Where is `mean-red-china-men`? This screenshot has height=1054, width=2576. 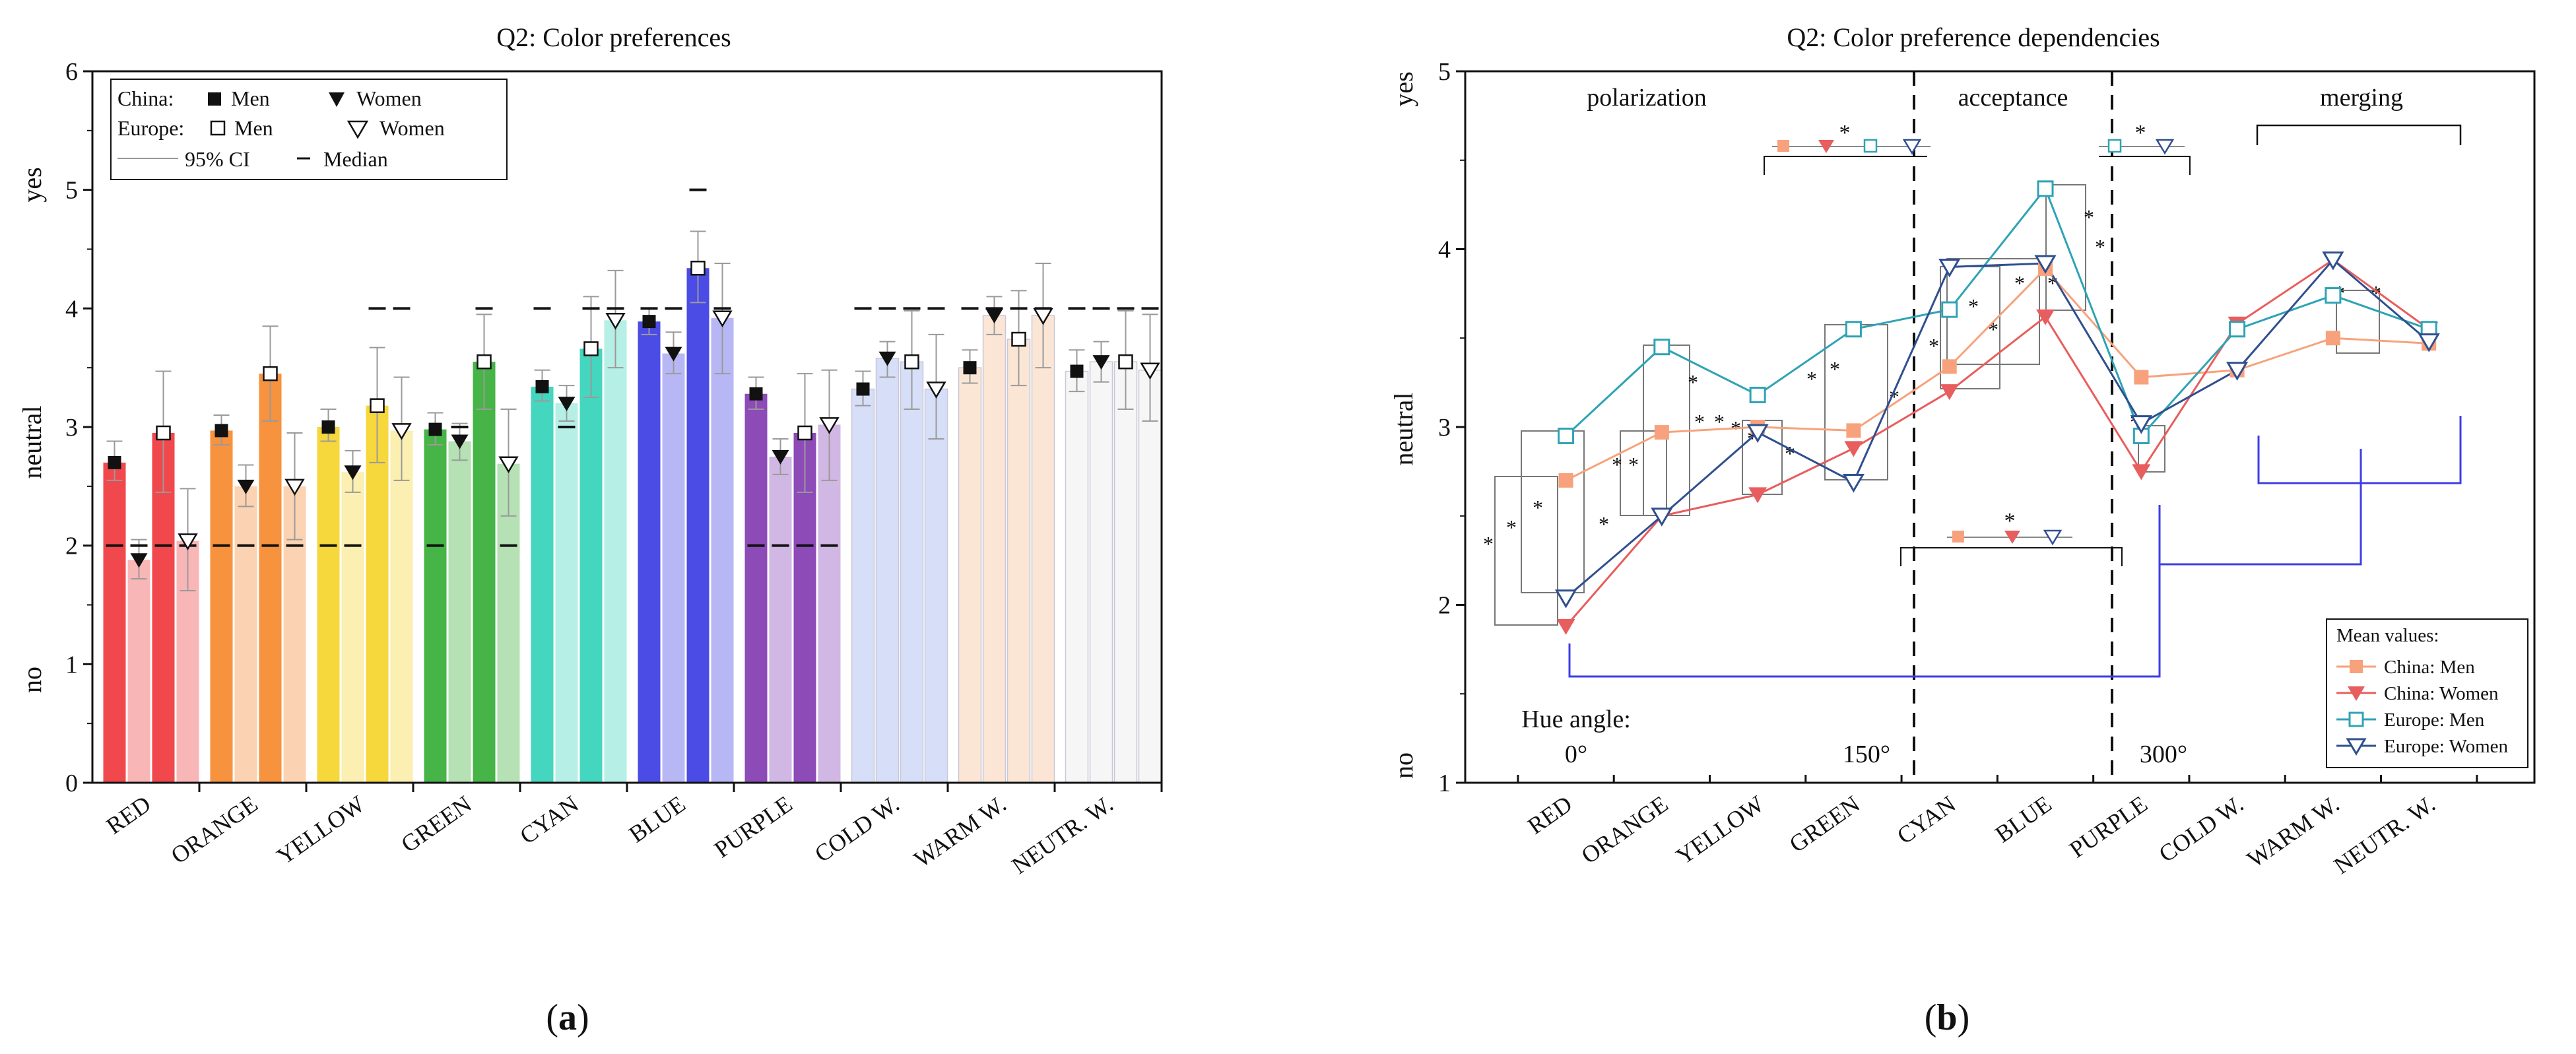
mean-red-china-men is located at coordinates (114, 462).